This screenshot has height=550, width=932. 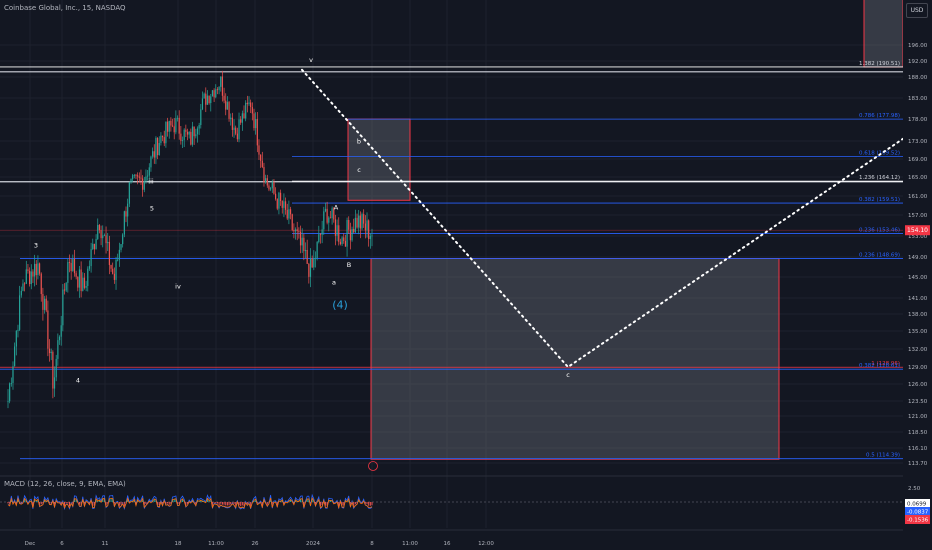 I want to click on level-label: 0.382 (128.61), so click(x=879, y=366).